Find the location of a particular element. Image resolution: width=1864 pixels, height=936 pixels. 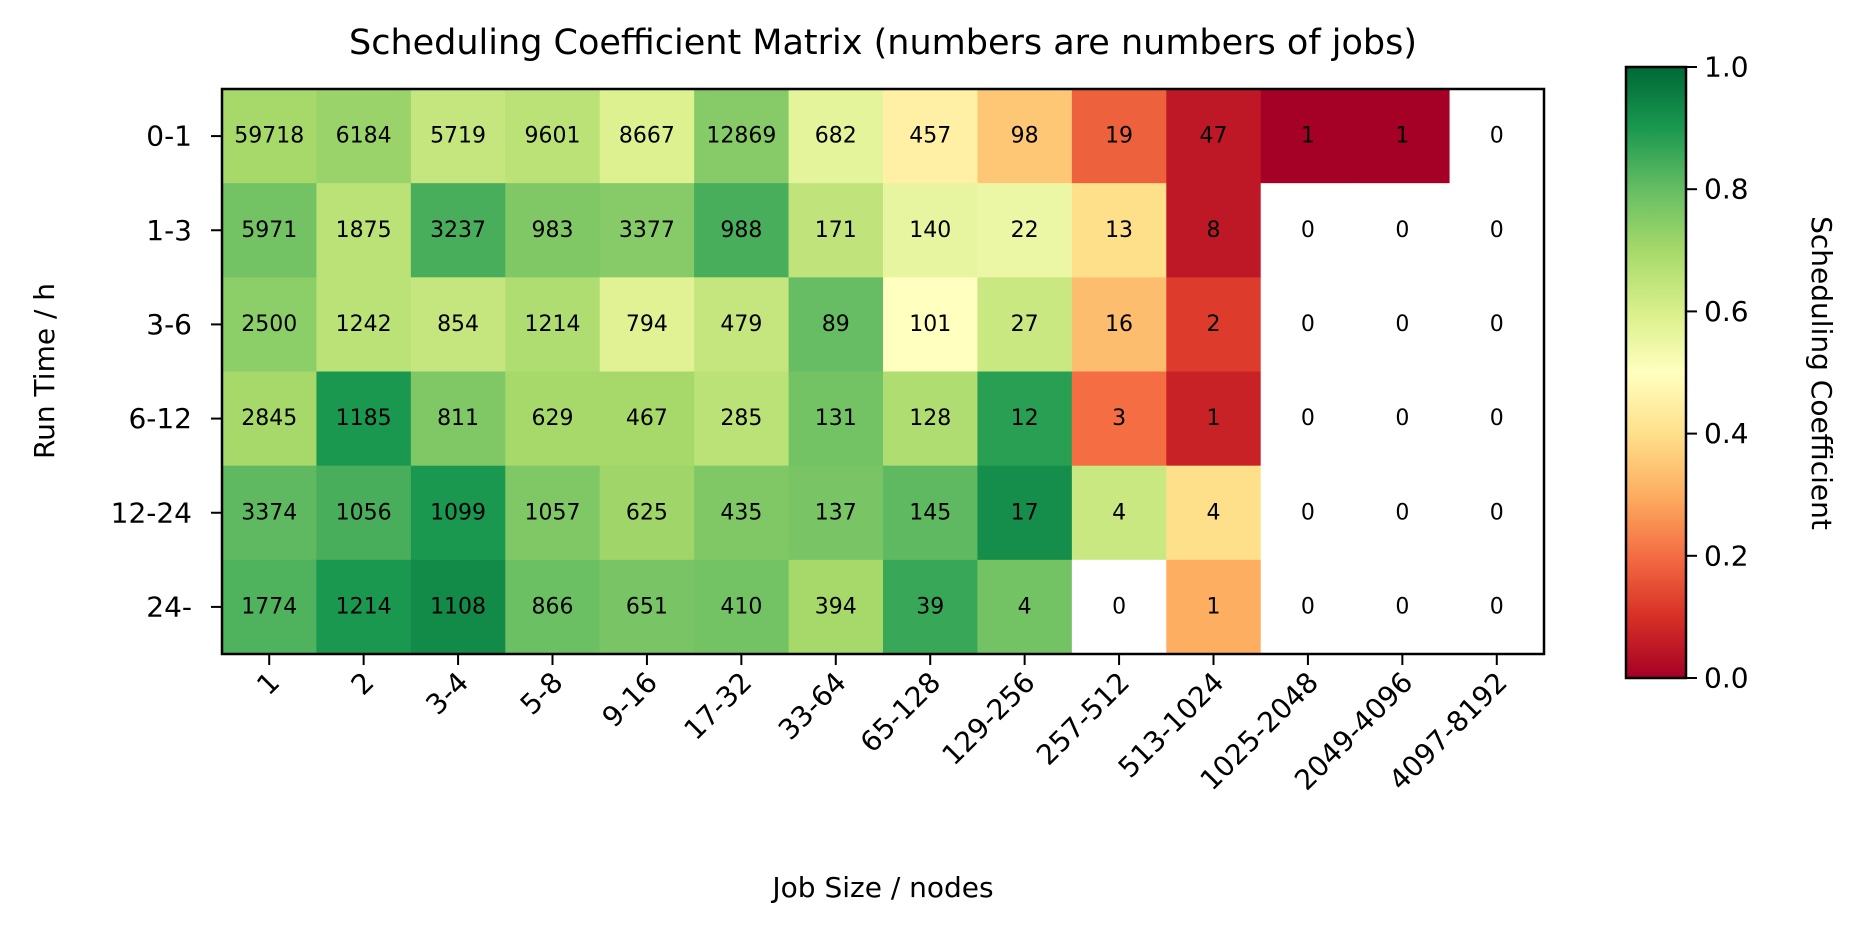

colorbar-axis: 0.0 0.2 0.4 0.6 0.8 1.0 is located at coordinates (1717, 373).